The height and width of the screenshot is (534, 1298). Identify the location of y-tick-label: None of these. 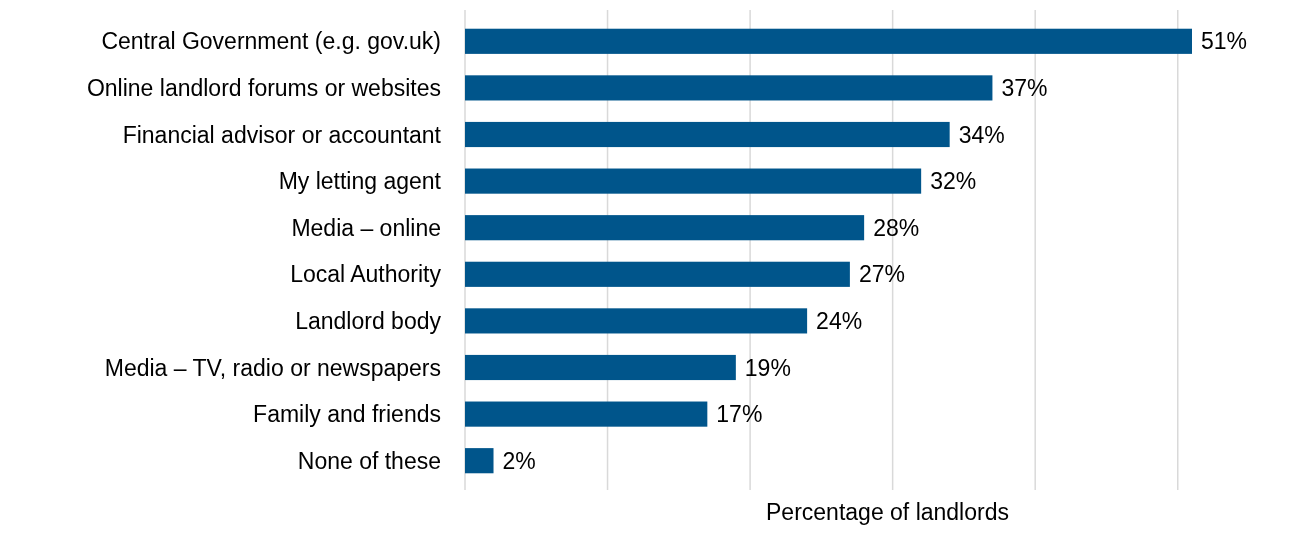
(369, 460).